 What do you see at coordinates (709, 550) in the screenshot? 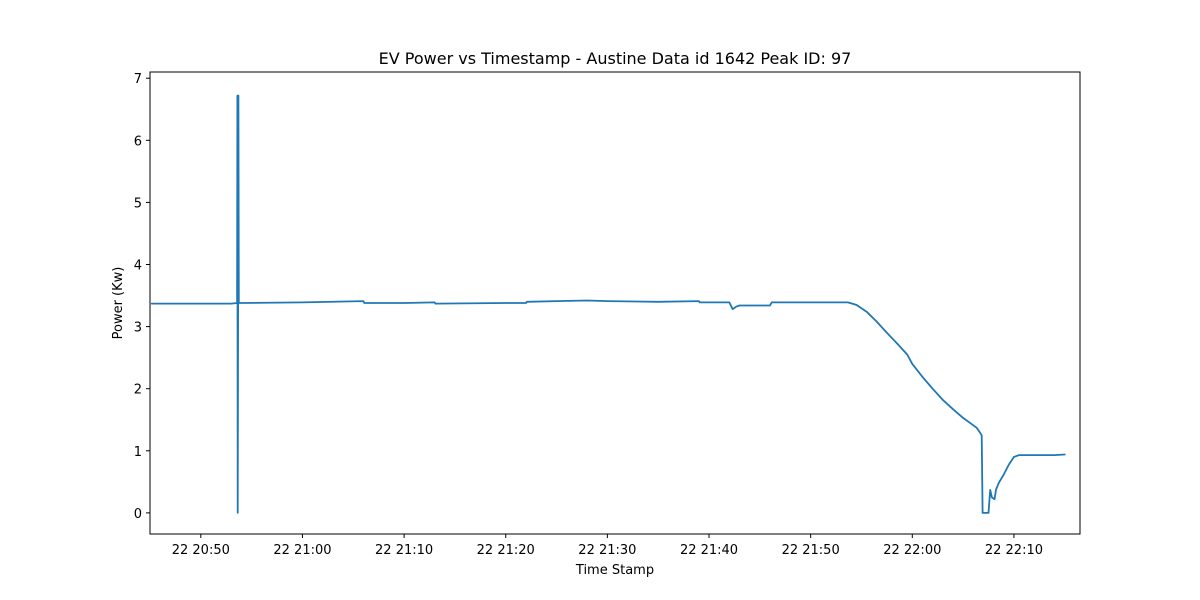
I see `x-tick-label: 22 21:40` at bounding box center [709, 550].